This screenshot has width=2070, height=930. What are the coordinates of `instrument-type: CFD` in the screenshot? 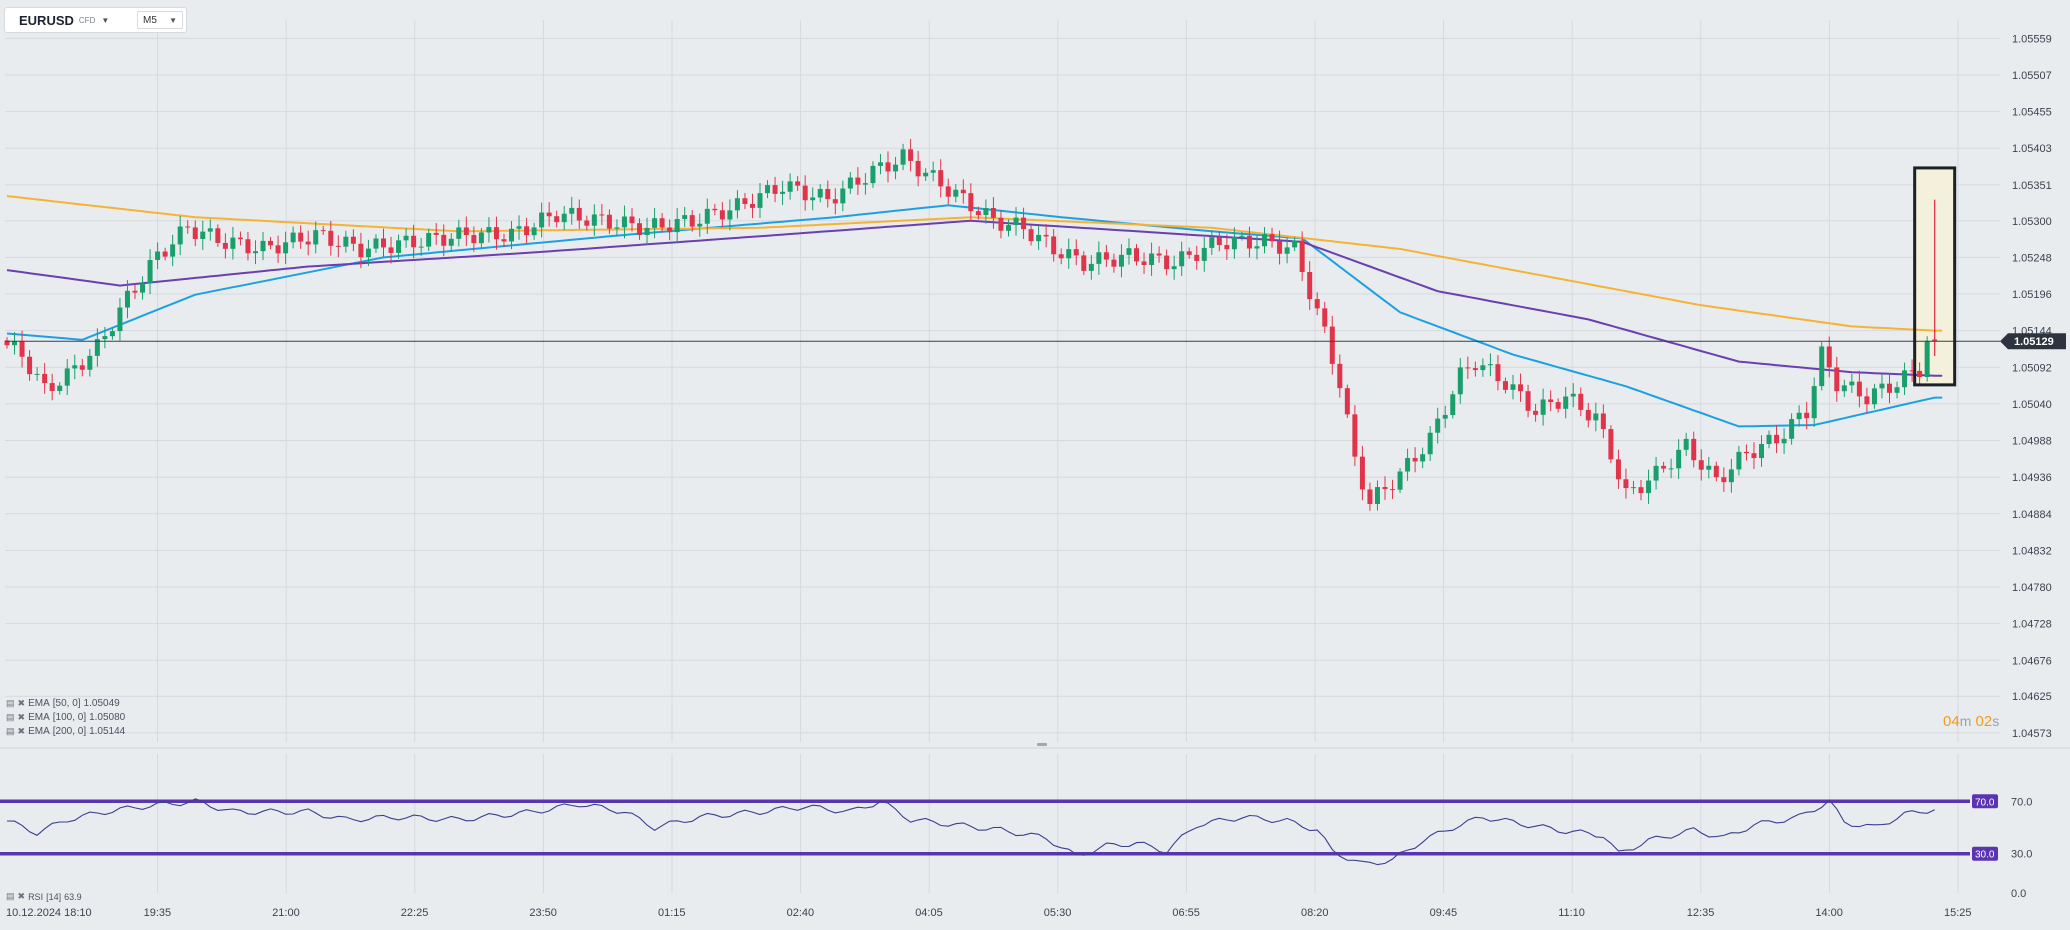 It's located at (87, 20).